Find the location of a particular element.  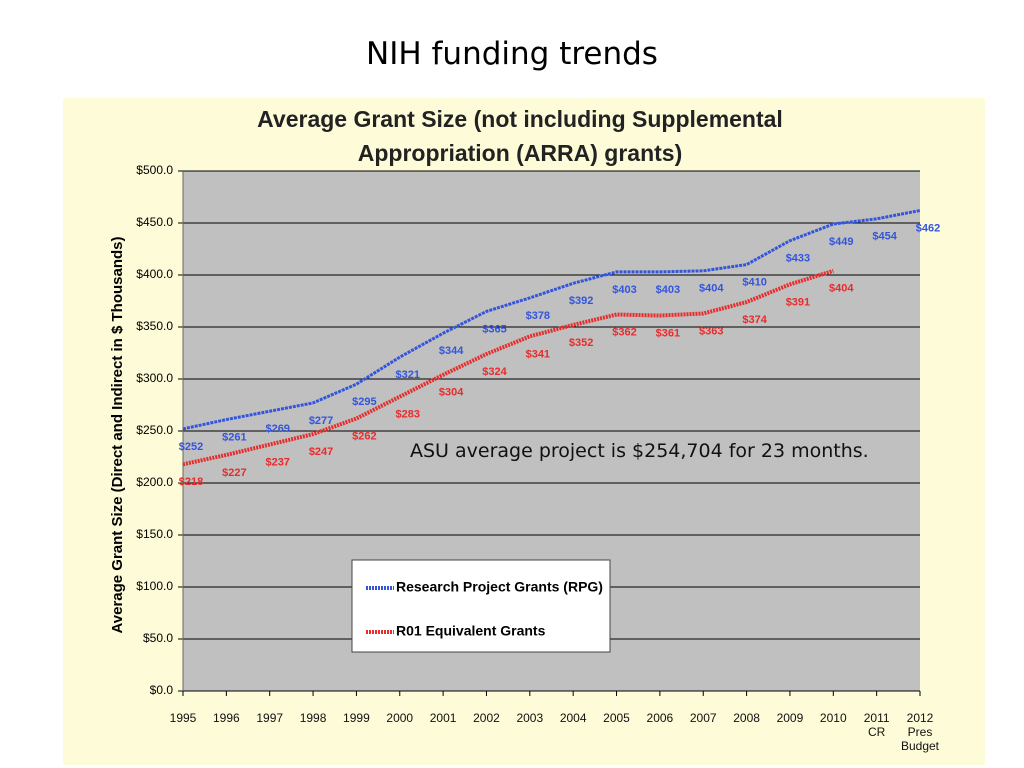

data-label: $252 is located at coordinates (191, 447).